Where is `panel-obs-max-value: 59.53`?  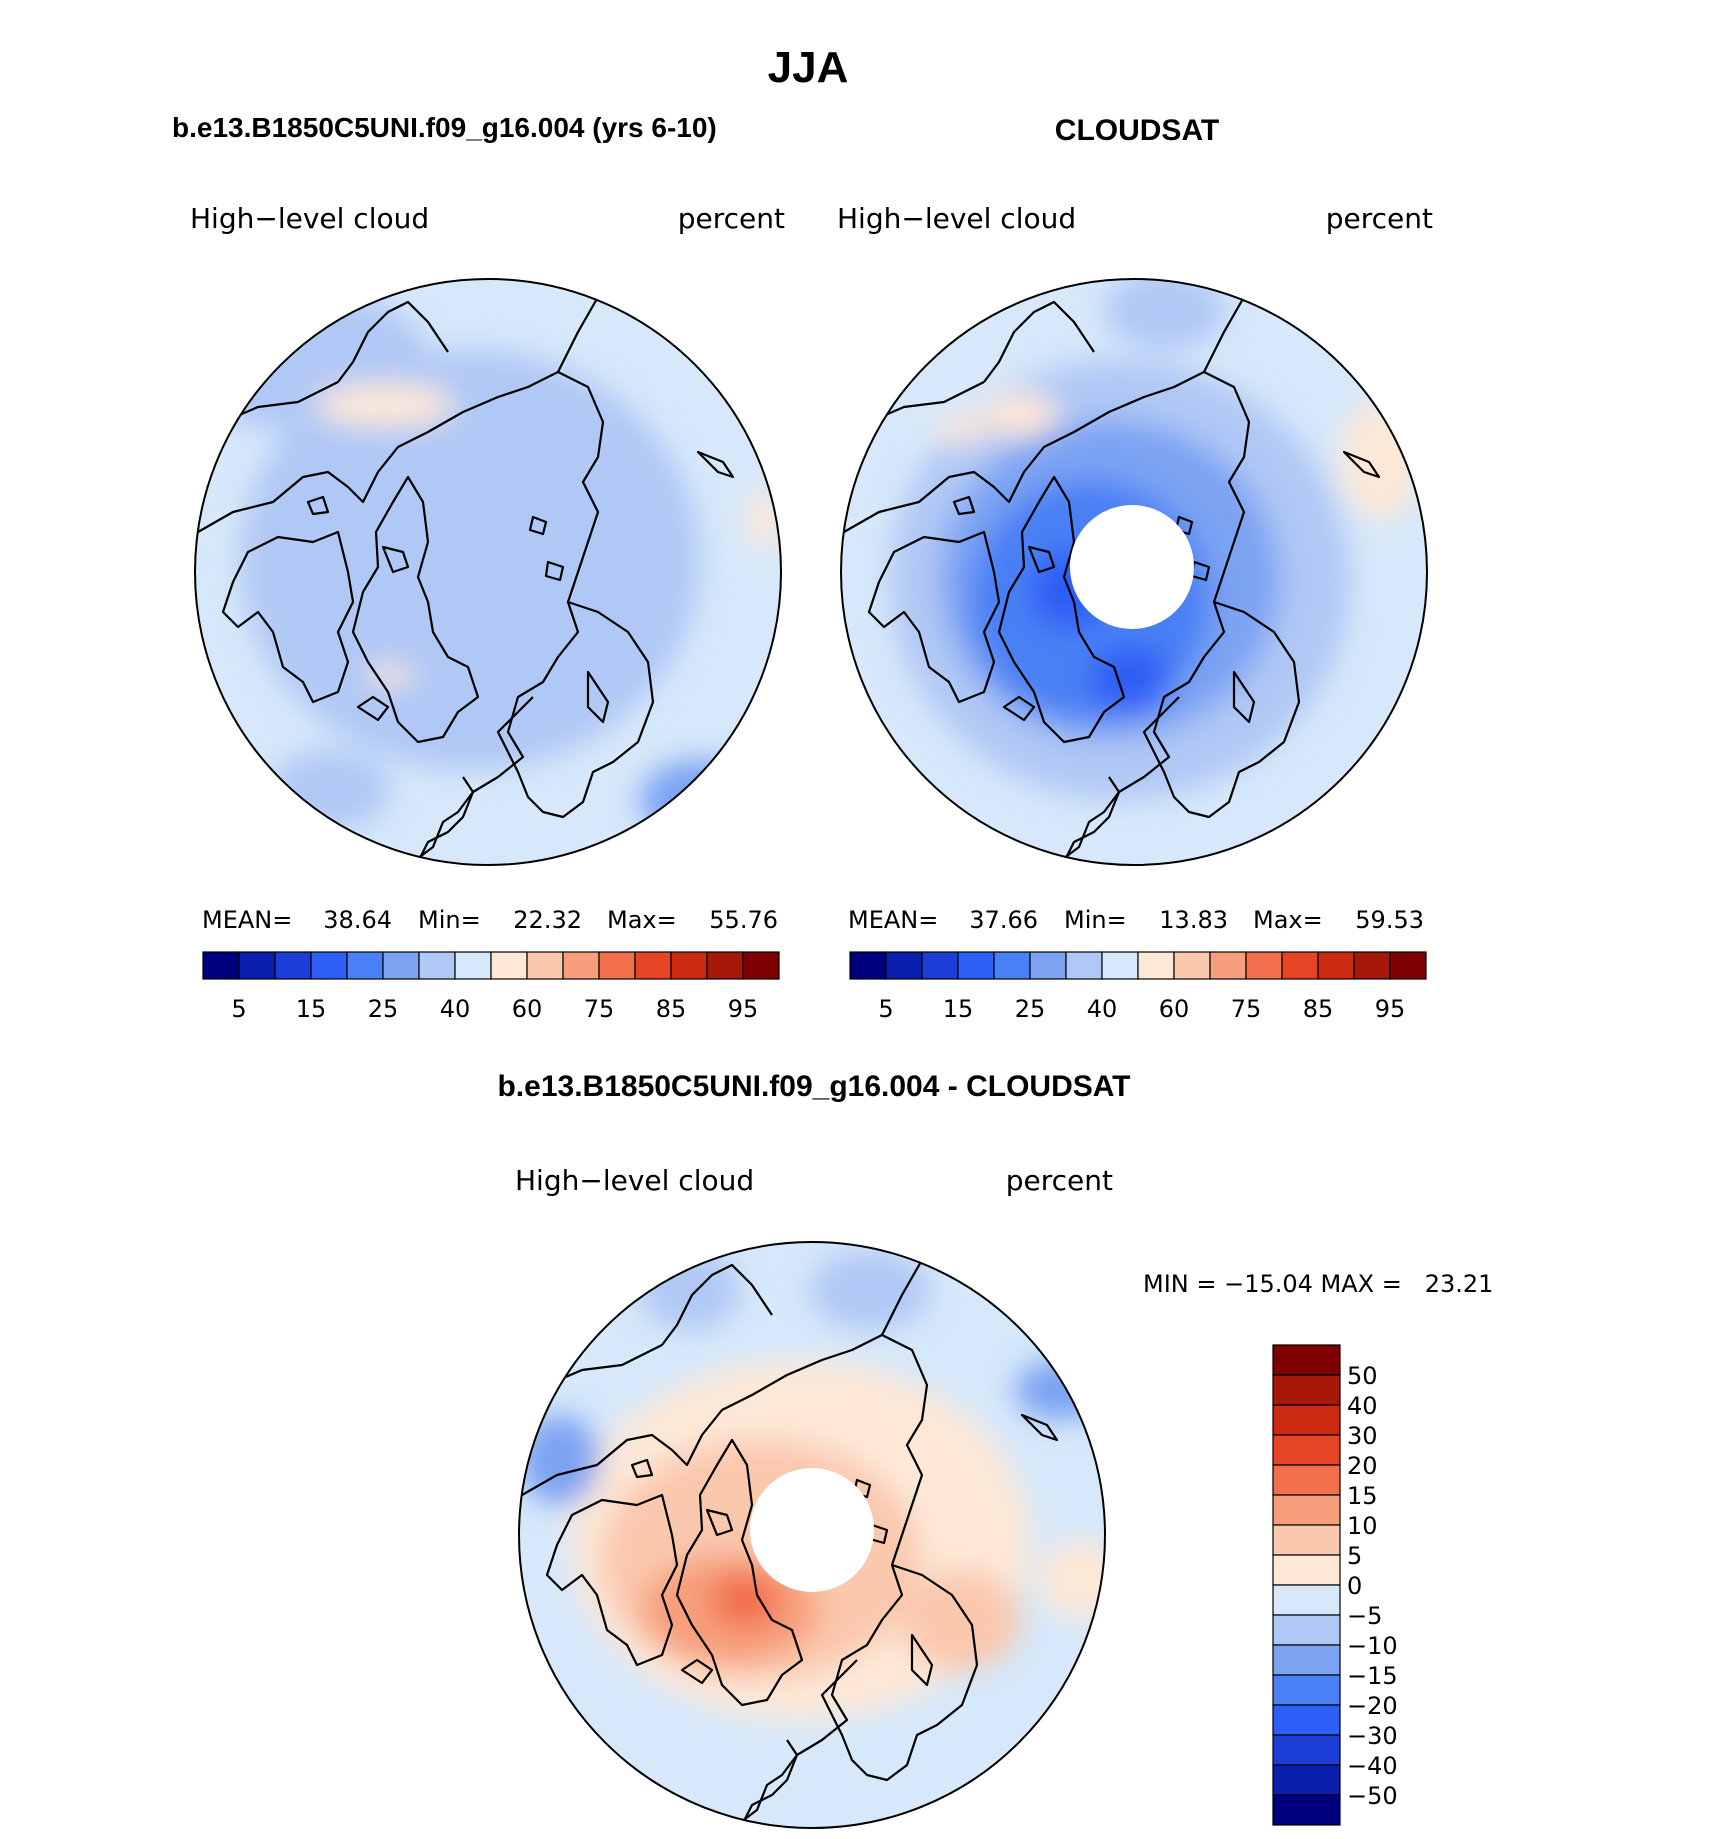
panel-obs-max-value: 59.53 is located at coordinates (1389, 920).